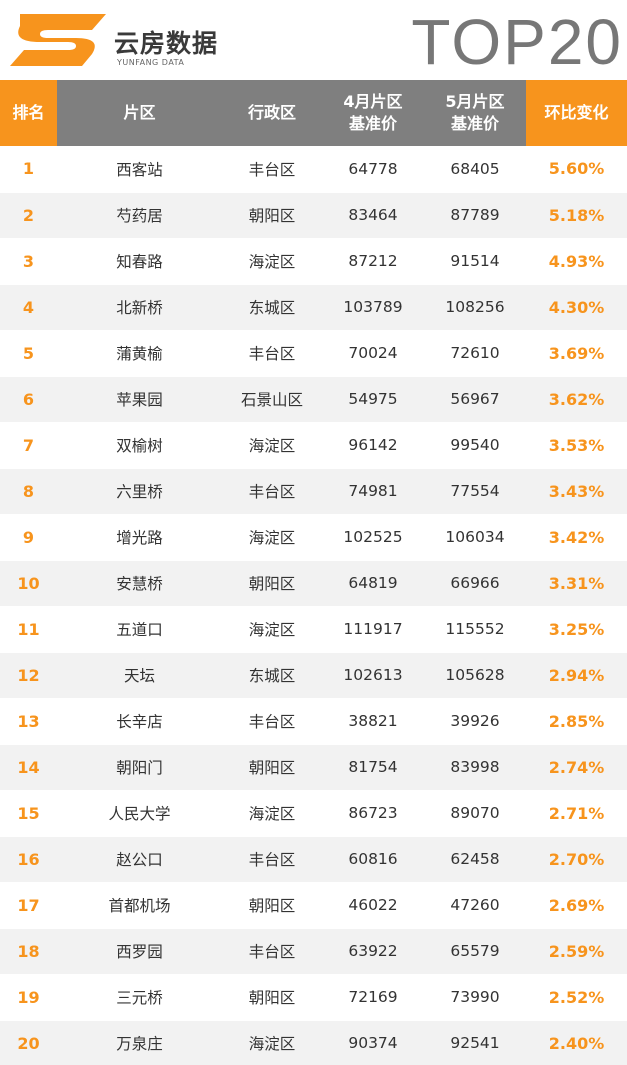 Image resolution: width=627 pixels, height=1065 pixels. I want to click on change-cell: 2.52%, so click(576, 997).